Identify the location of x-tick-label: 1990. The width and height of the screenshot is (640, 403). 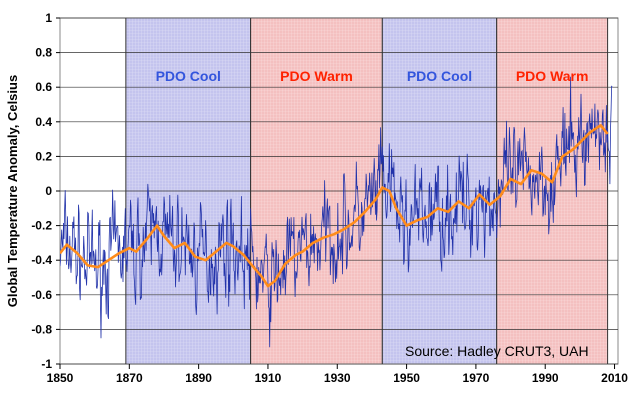
(545, 378).